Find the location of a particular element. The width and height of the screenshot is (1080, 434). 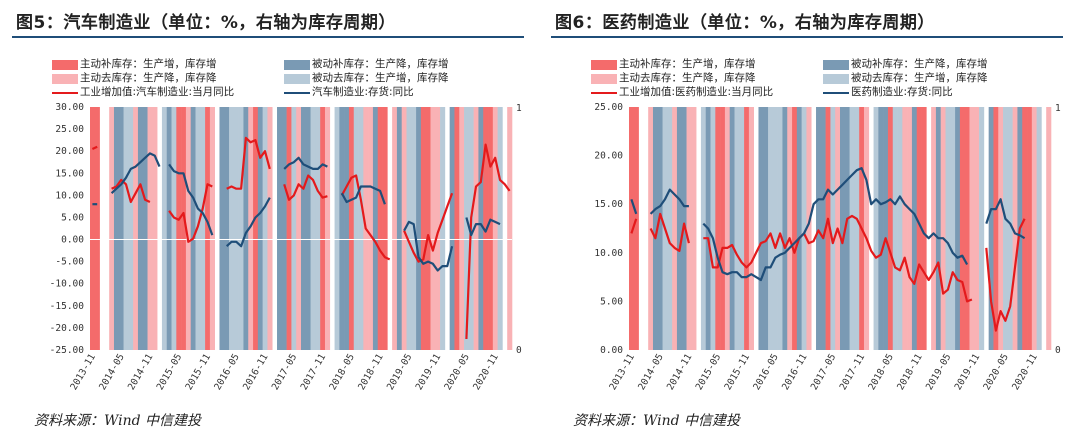

legend-label: 汽车制造业:存货:同比 is located at coordinates (363, 92).